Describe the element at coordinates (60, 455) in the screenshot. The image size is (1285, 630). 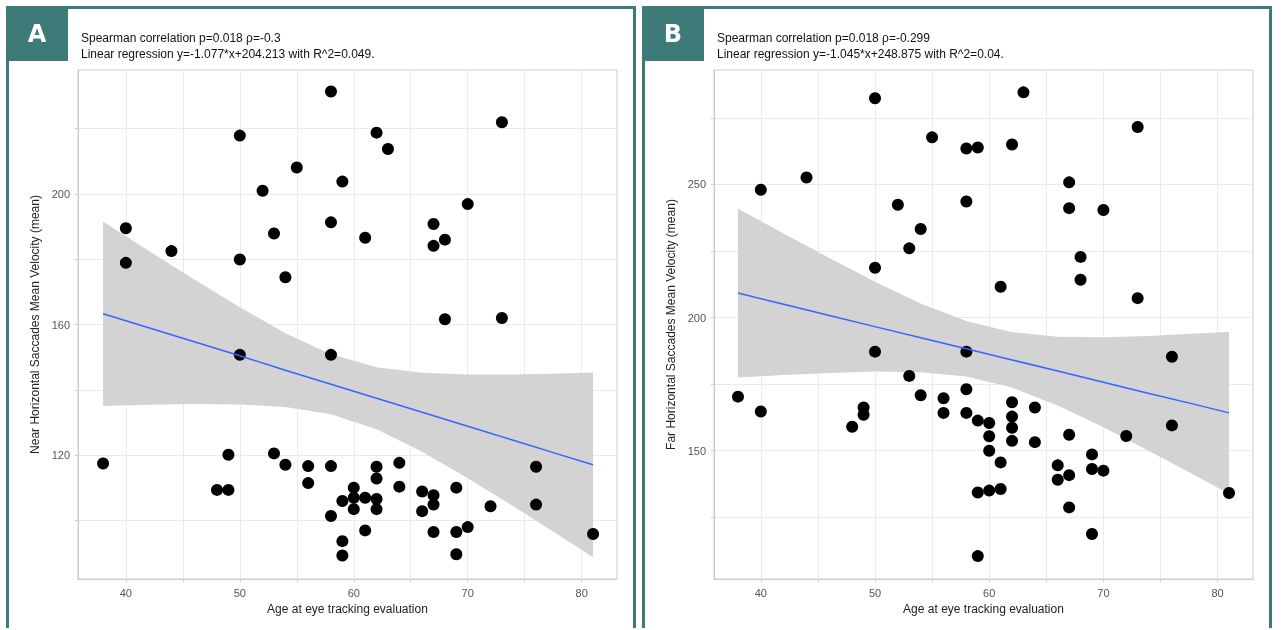
I see `y-tick-label: 120` at that location.